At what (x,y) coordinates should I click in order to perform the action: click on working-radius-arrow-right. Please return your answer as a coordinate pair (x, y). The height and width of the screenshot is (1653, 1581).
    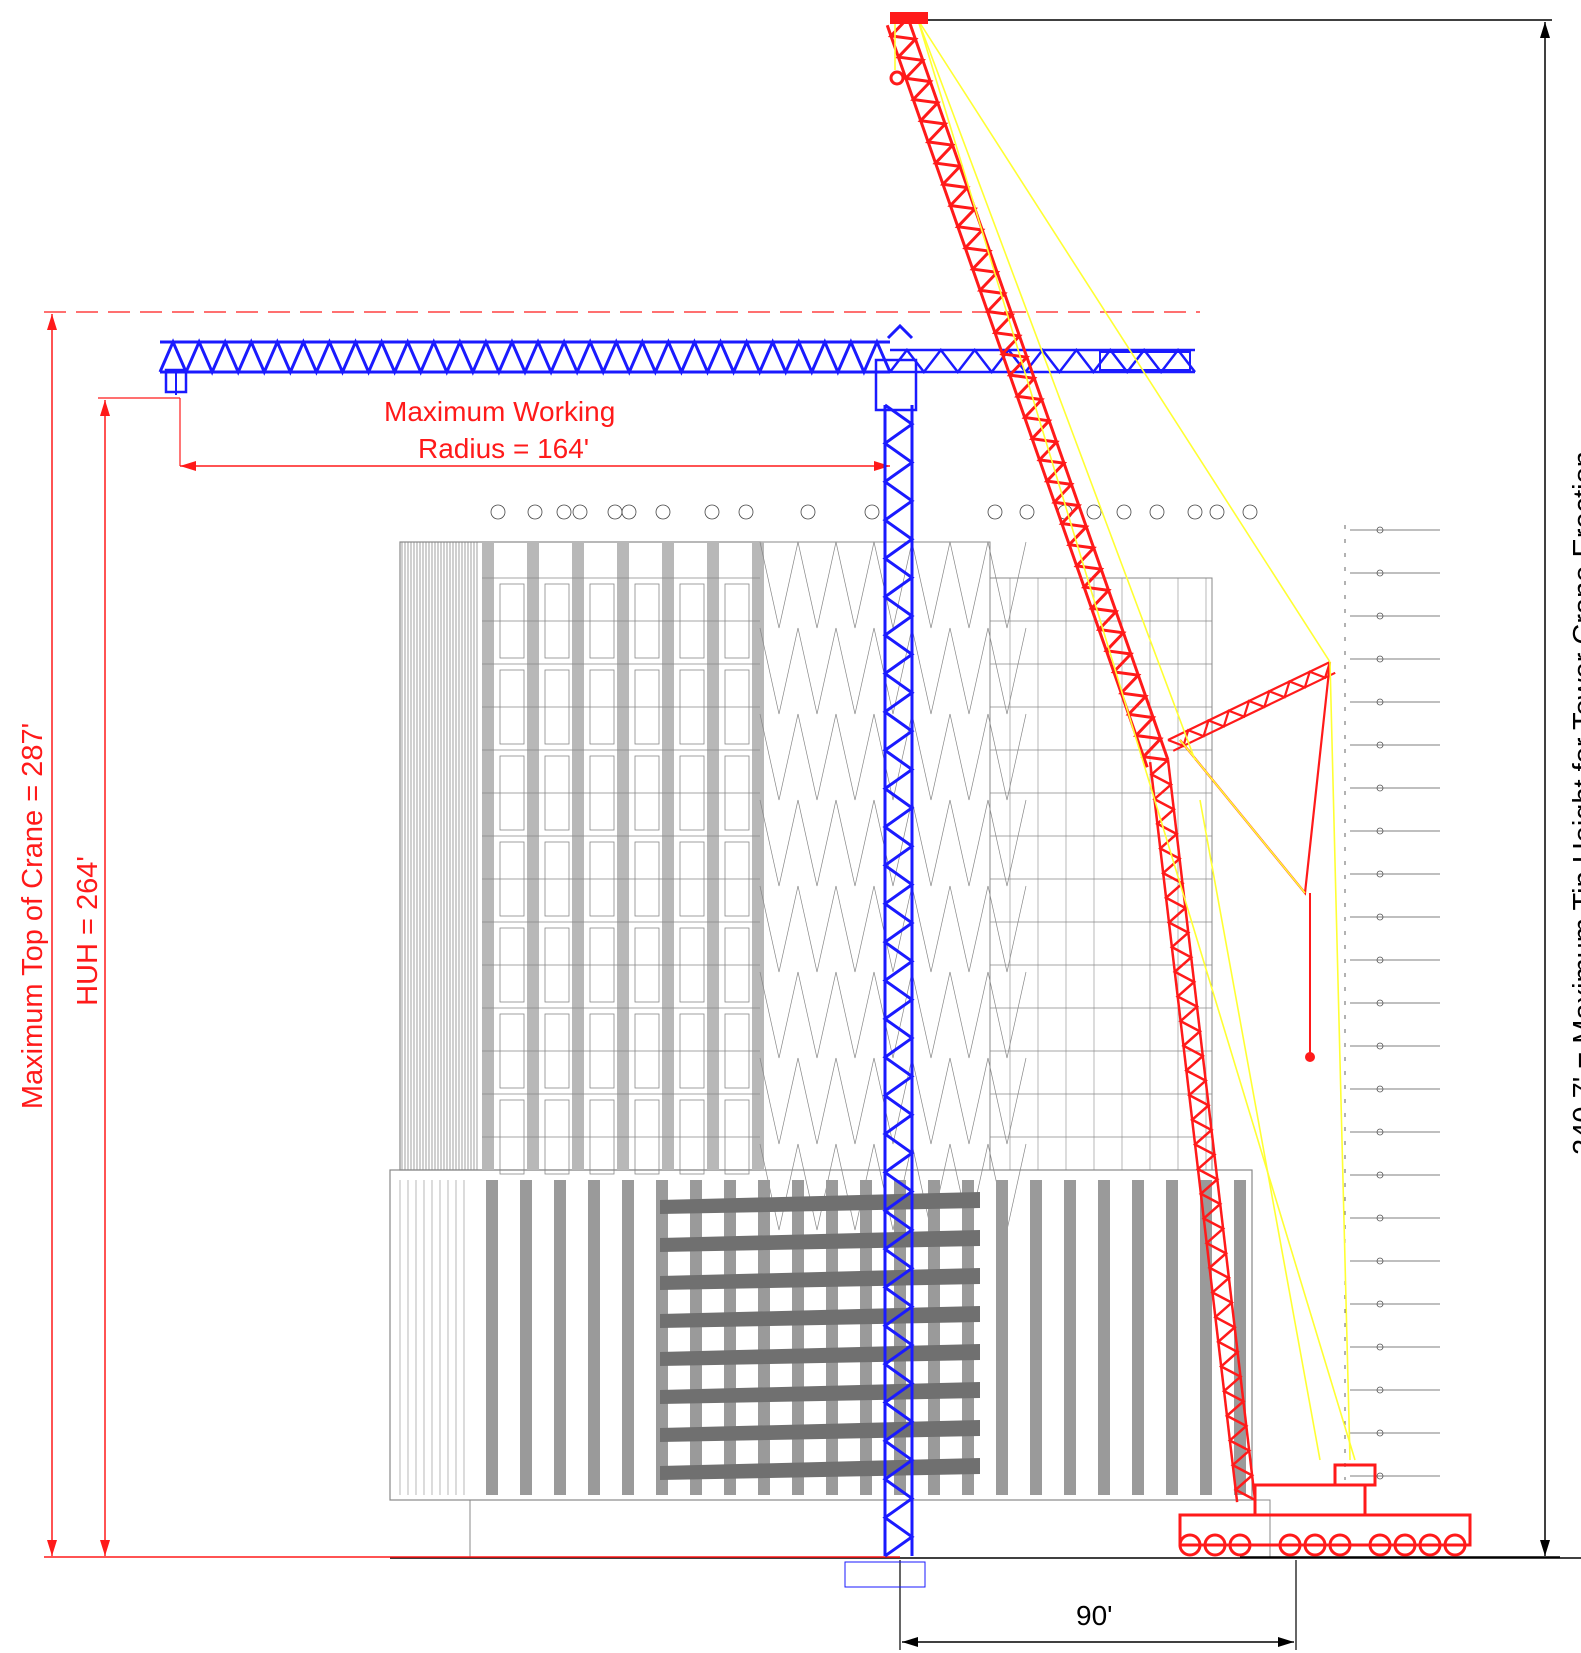
    Looking at the image, I should click on (882, 466).